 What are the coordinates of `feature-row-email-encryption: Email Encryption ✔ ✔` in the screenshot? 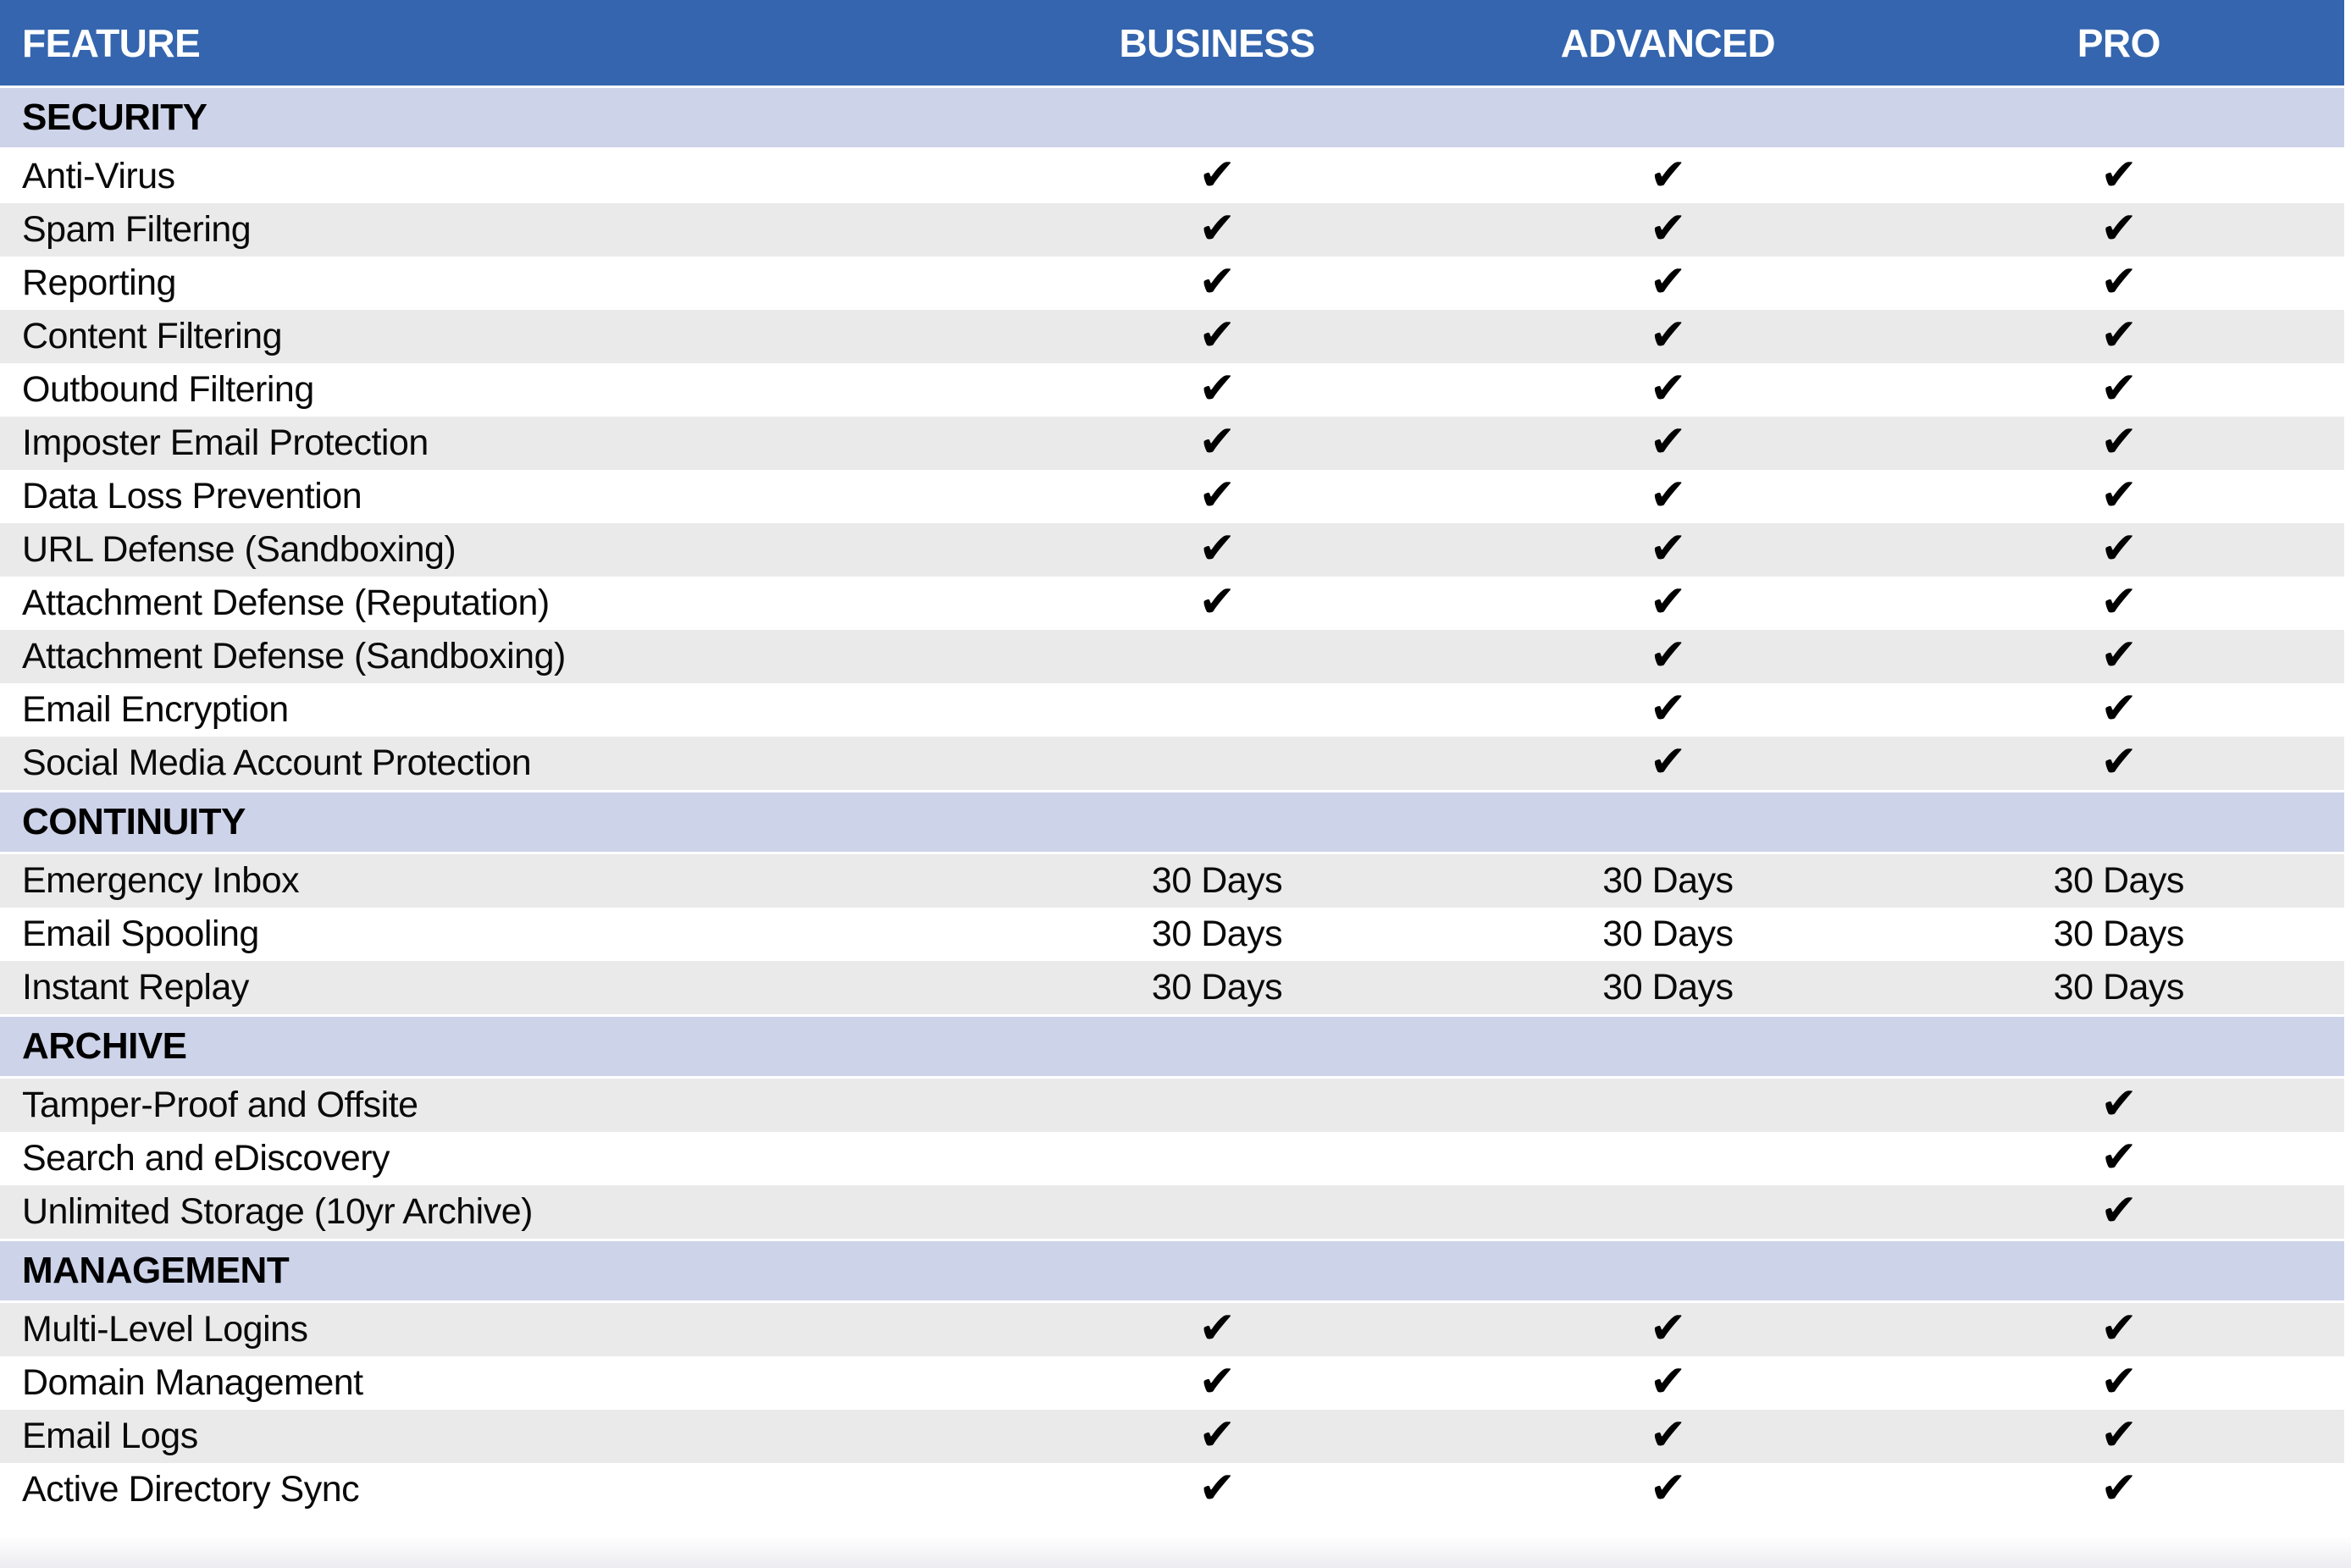 It's located at (1172, 710).